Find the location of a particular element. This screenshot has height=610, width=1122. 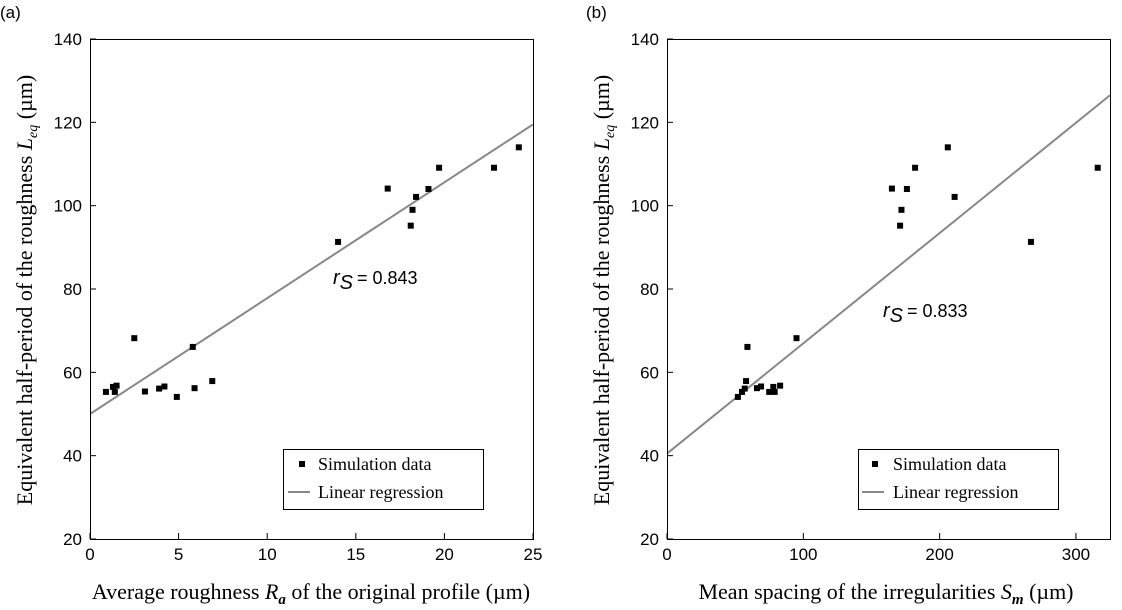

panel-b-correlation-label: rS = 0.833 is located at coordinates (925, 313).